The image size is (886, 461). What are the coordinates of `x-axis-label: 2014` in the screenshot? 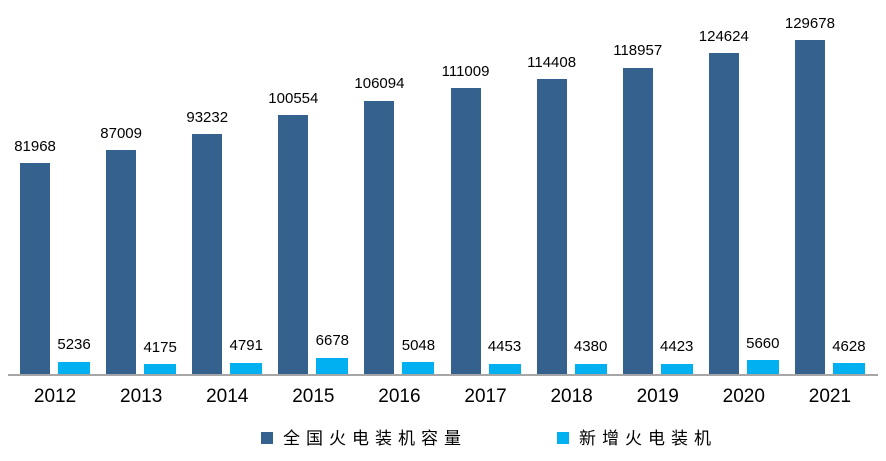 It's located at (227, 396).